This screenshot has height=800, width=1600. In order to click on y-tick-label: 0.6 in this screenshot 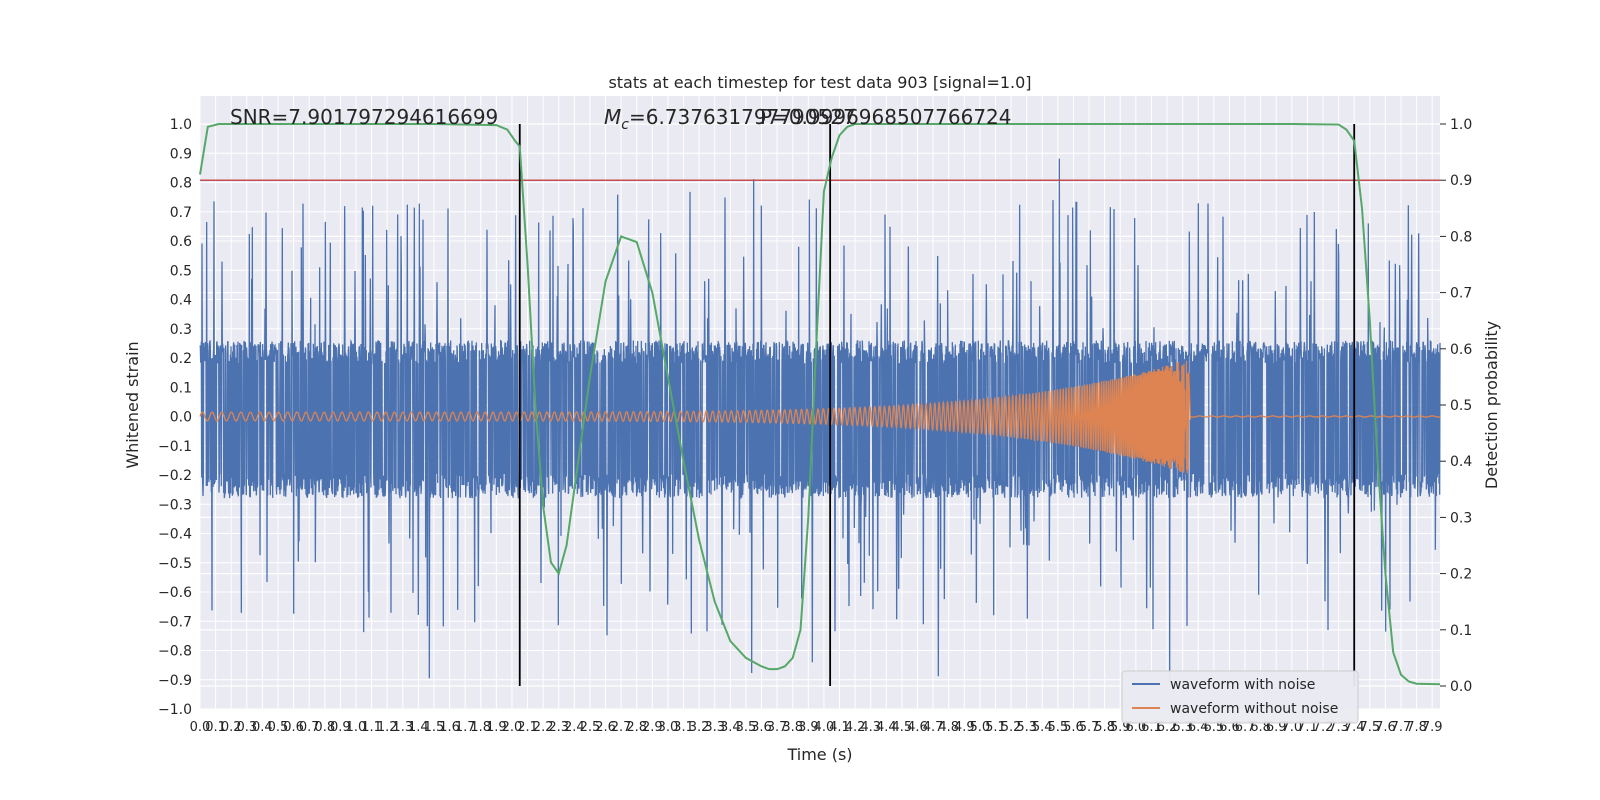, I will do `click(181, 242)`.